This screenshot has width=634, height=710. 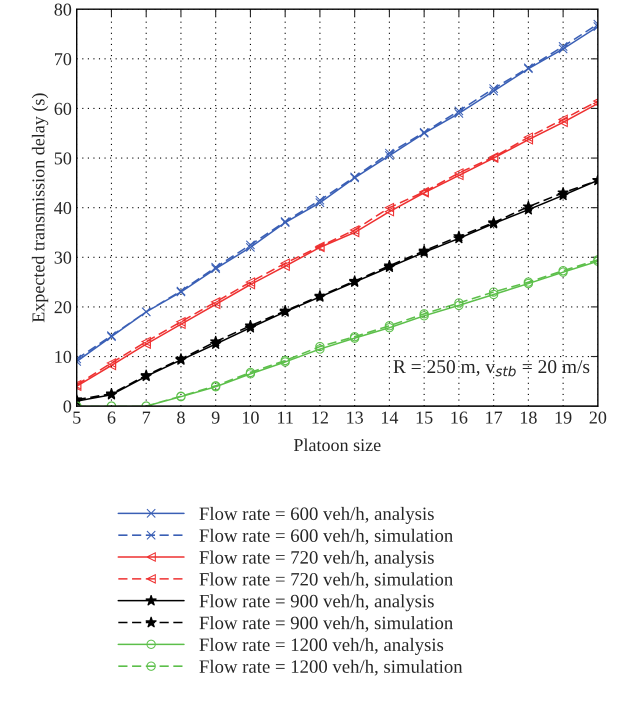 I want to click on x-tick-label: 7, so click(x=146, y=418).